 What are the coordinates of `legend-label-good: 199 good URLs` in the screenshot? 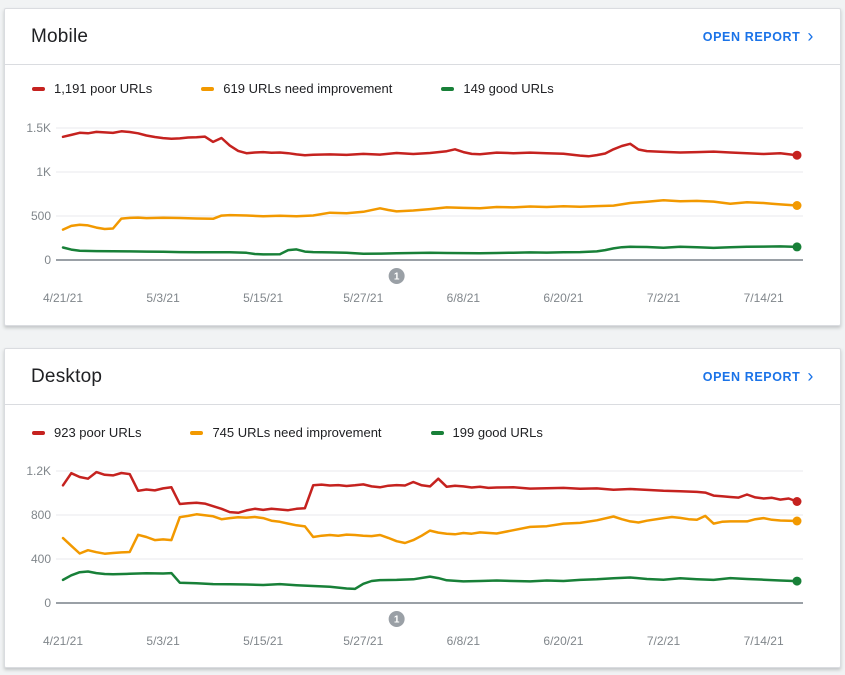 It's located at (497, 432).